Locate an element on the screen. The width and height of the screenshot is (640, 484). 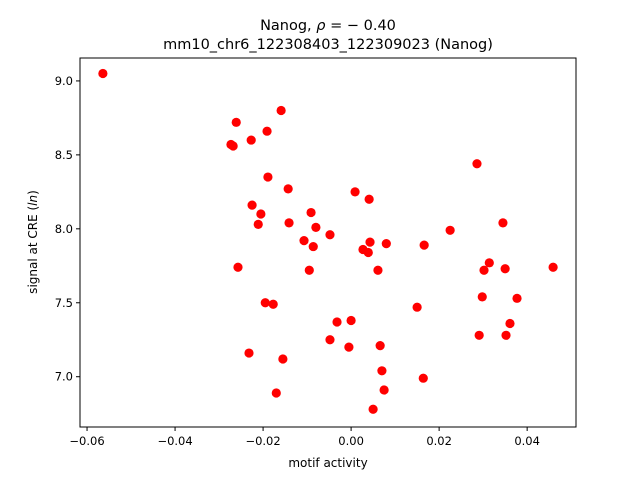
y-tick-label: 8.0 is located at coordinates (64, 229).